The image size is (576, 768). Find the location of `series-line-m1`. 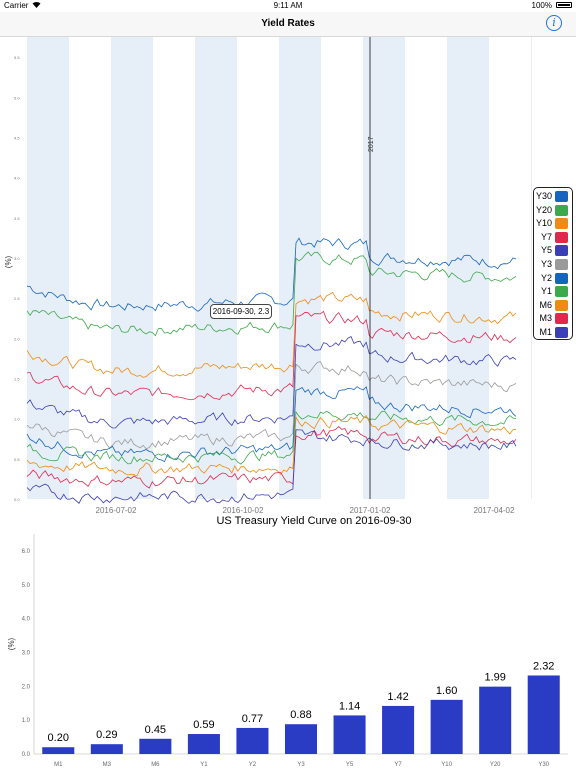

series-line-m1 is located at coordinates (271, 466).